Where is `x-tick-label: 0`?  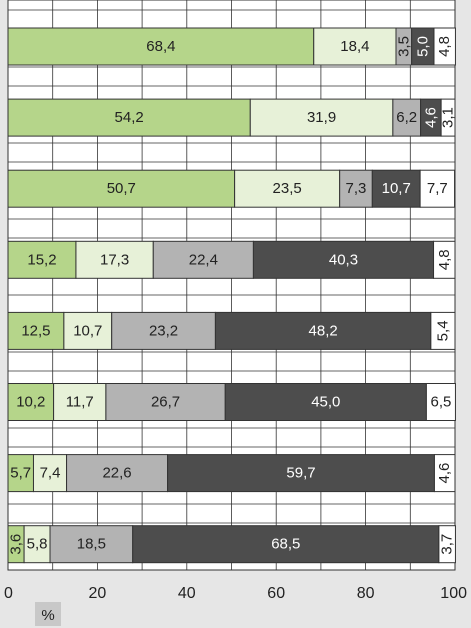
x-tick-label: 0 is located at coordinates (8, 593).